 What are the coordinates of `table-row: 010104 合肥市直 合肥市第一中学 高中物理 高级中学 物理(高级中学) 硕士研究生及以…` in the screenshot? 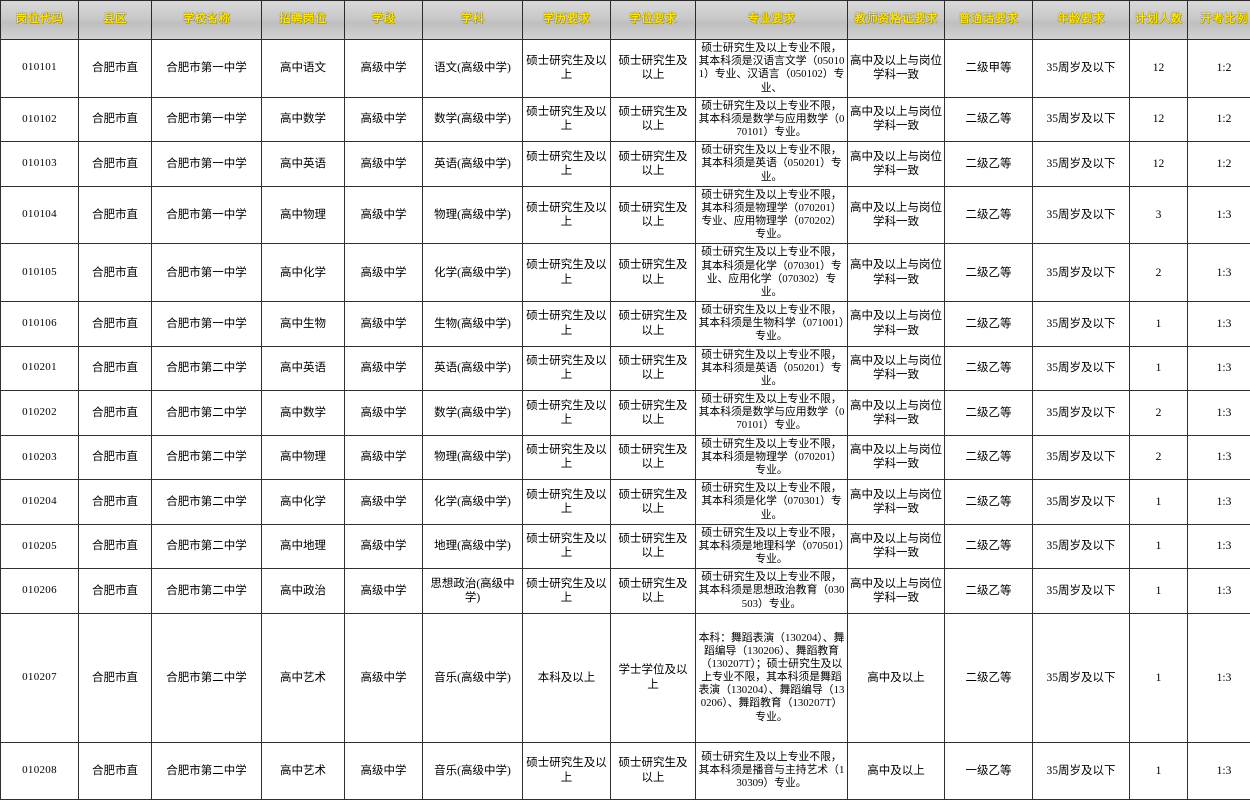 It's located at (625, 215).